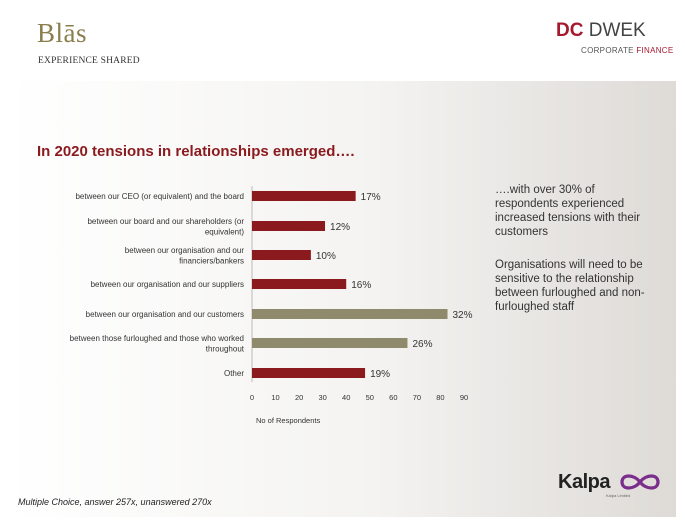 Image resolution: width=685 pixels, height=526 pixels. What do you see at coordinates (370, 397) in the screenshot?
I see `x-tick-label-6: 50` at bounding box center [370, 397].